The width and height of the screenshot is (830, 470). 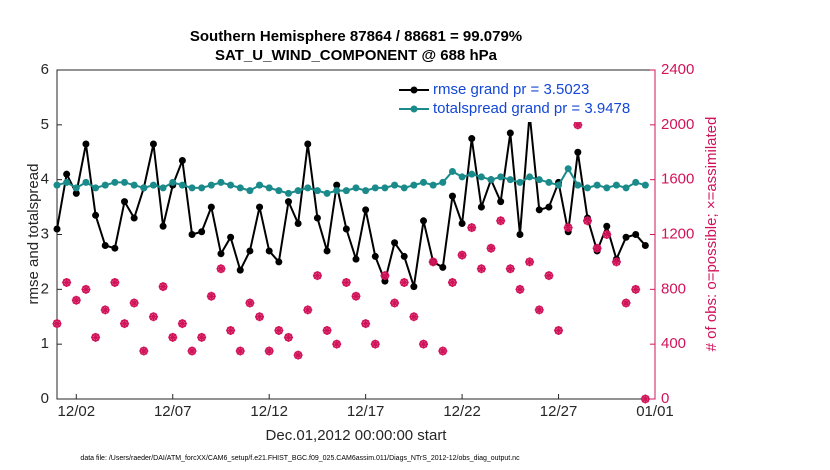 What do you see at coordinates (77, 411) in the screenshot?
I see `x-tick-label: 12/02` at bounding box center [77, 411].